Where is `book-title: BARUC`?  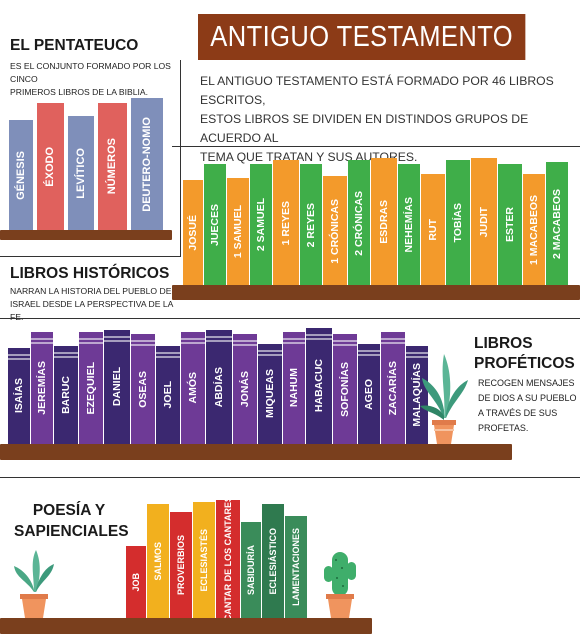 book-title: BARUC is located at coordinates (65, 395).